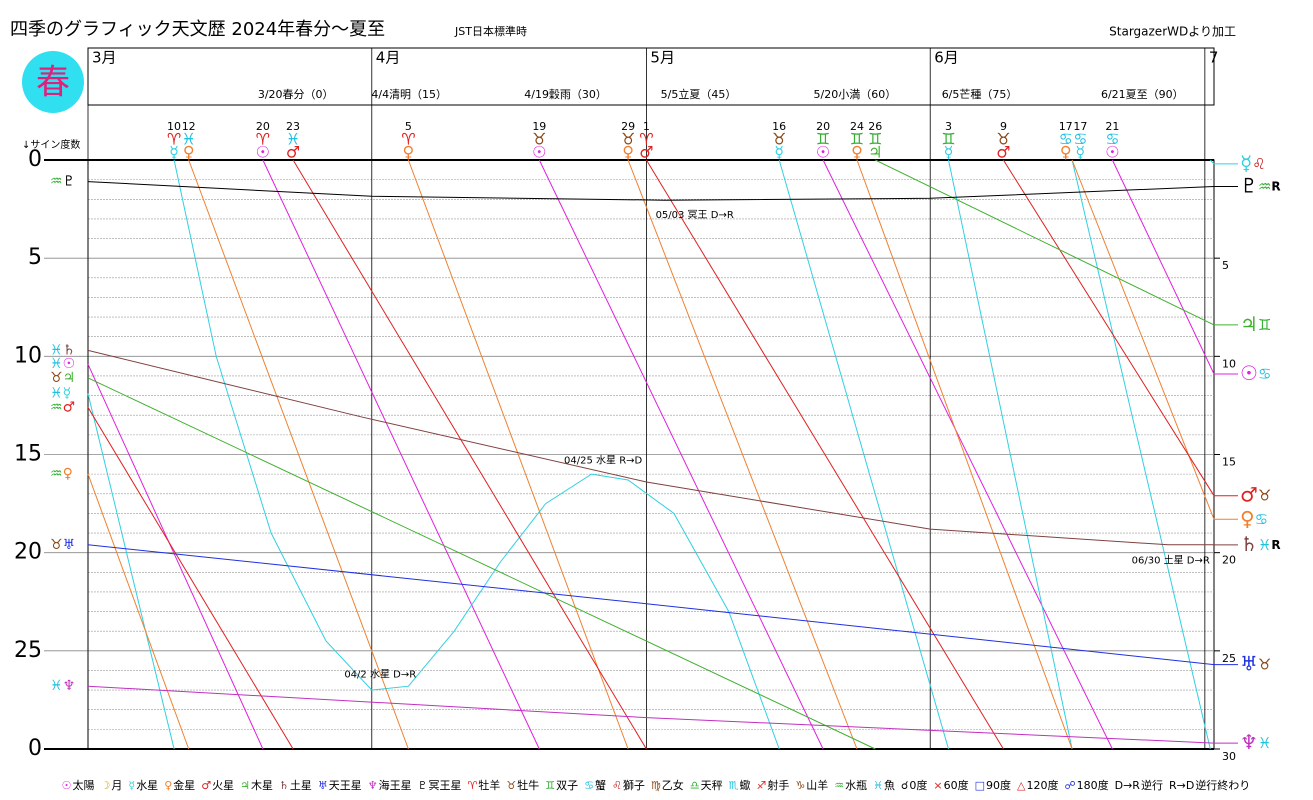 The height and width of the screenshot is (800, 1313). Describe the element at coordinates (656, 785) in the screenshot. I see `legend-symbol: ♍` at that location.